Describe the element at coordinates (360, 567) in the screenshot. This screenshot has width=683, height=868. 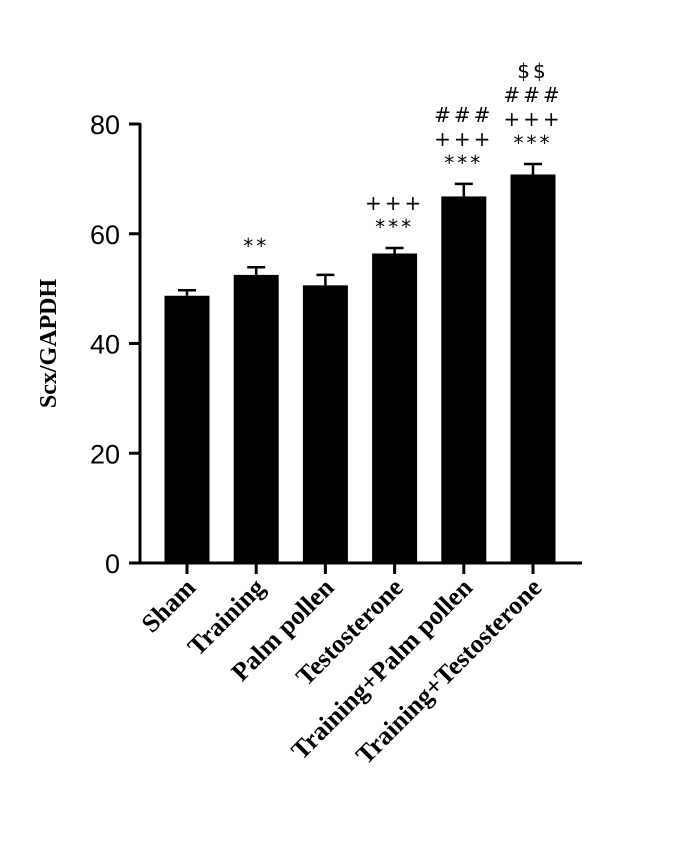
I see `x-axis` at that location.